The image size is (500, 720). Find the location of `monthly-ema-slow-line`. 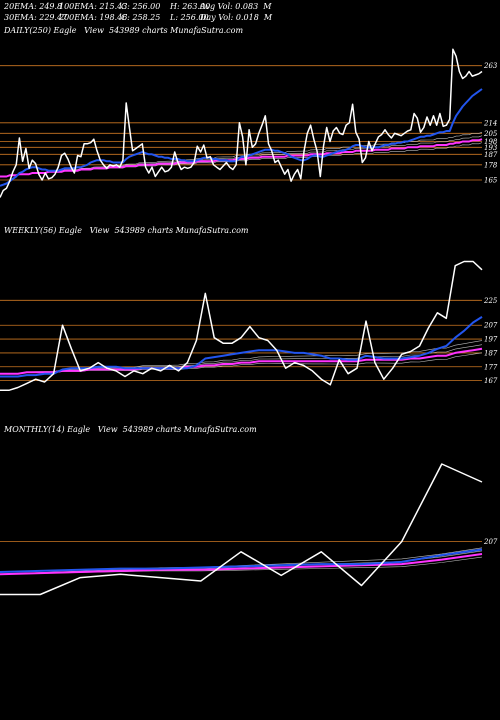

monthly-ema-slow-line is located at coordinates (241, 564).